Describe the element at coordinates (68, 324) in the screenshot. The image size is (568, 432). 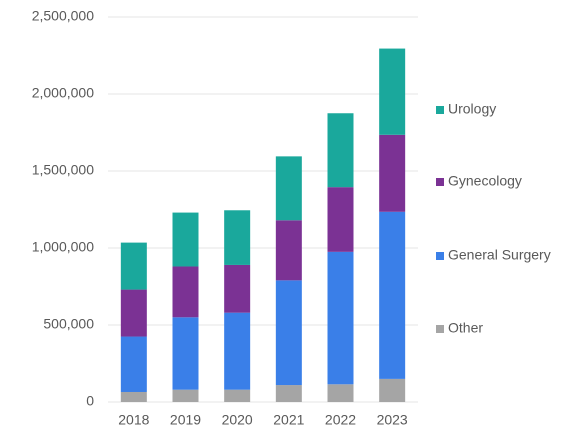
I see `y-tick-label: 500,000` at that location.